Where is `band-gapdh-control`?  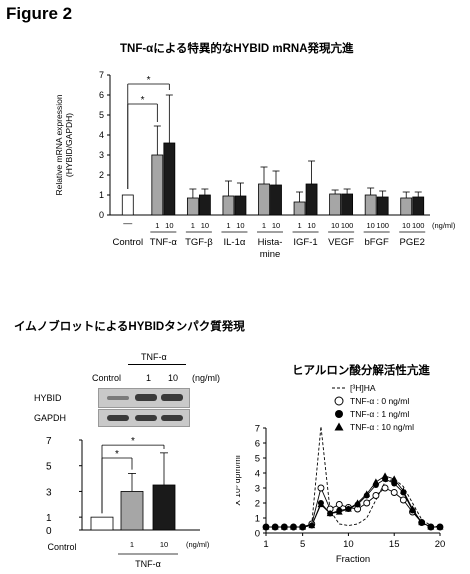 band-gapdh-control is located at coordinates (118, 418).